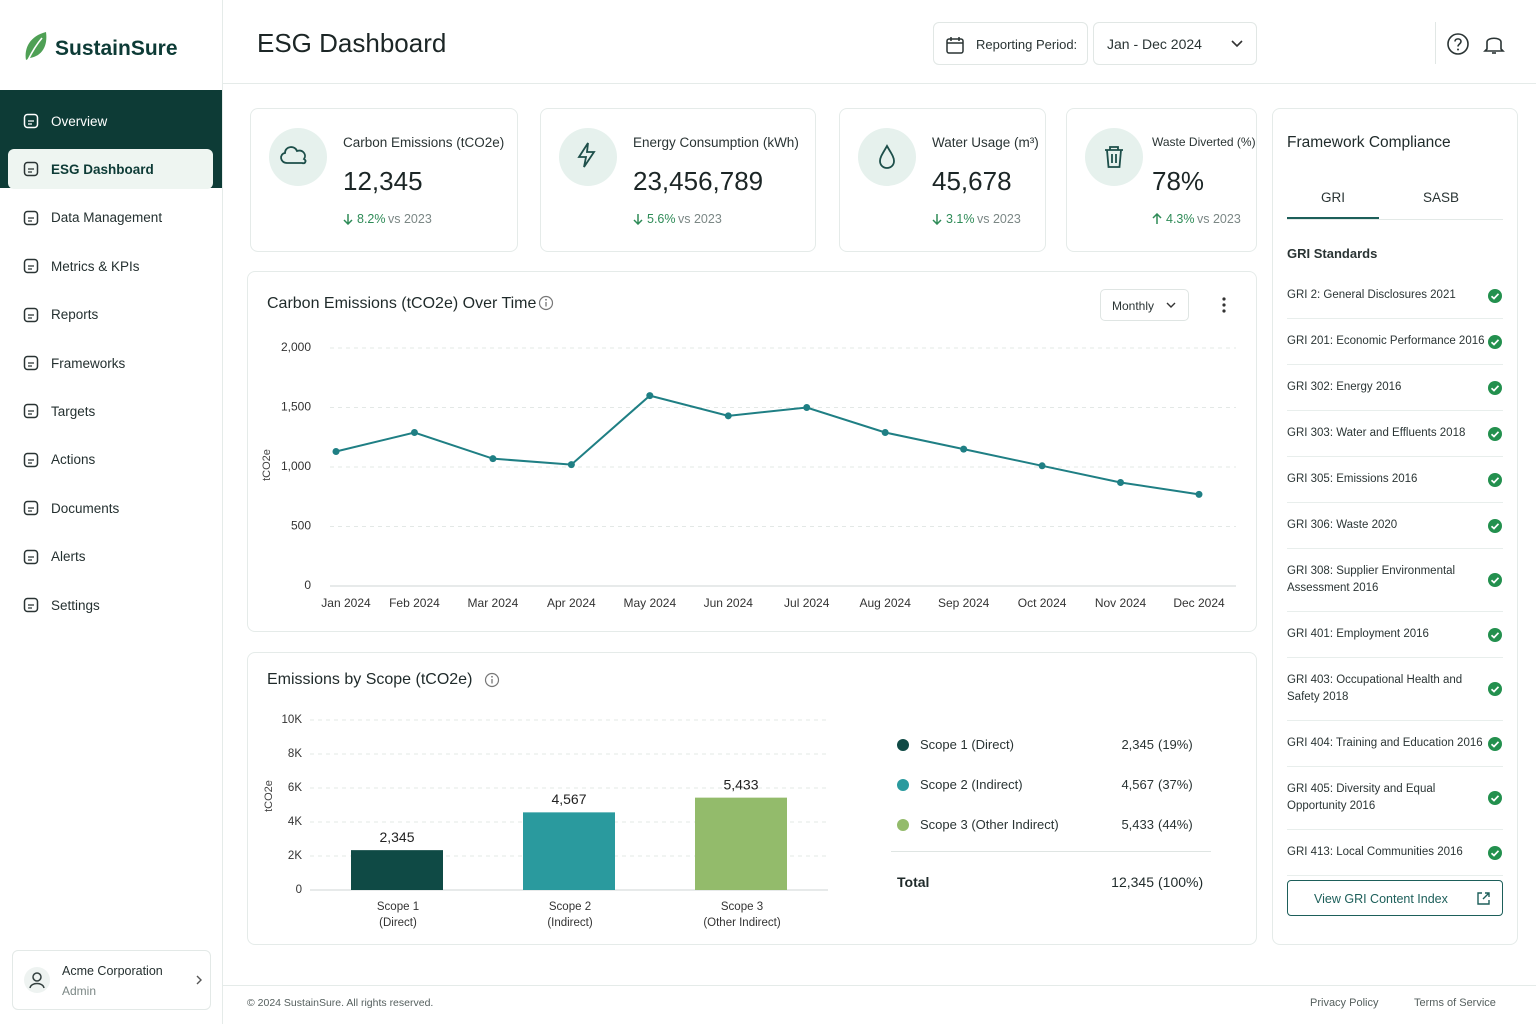 This screenshot has height=1024, width=1536. I want to click on standard-name: GRI 404: Training and Education 2016, so click(1385, 743).